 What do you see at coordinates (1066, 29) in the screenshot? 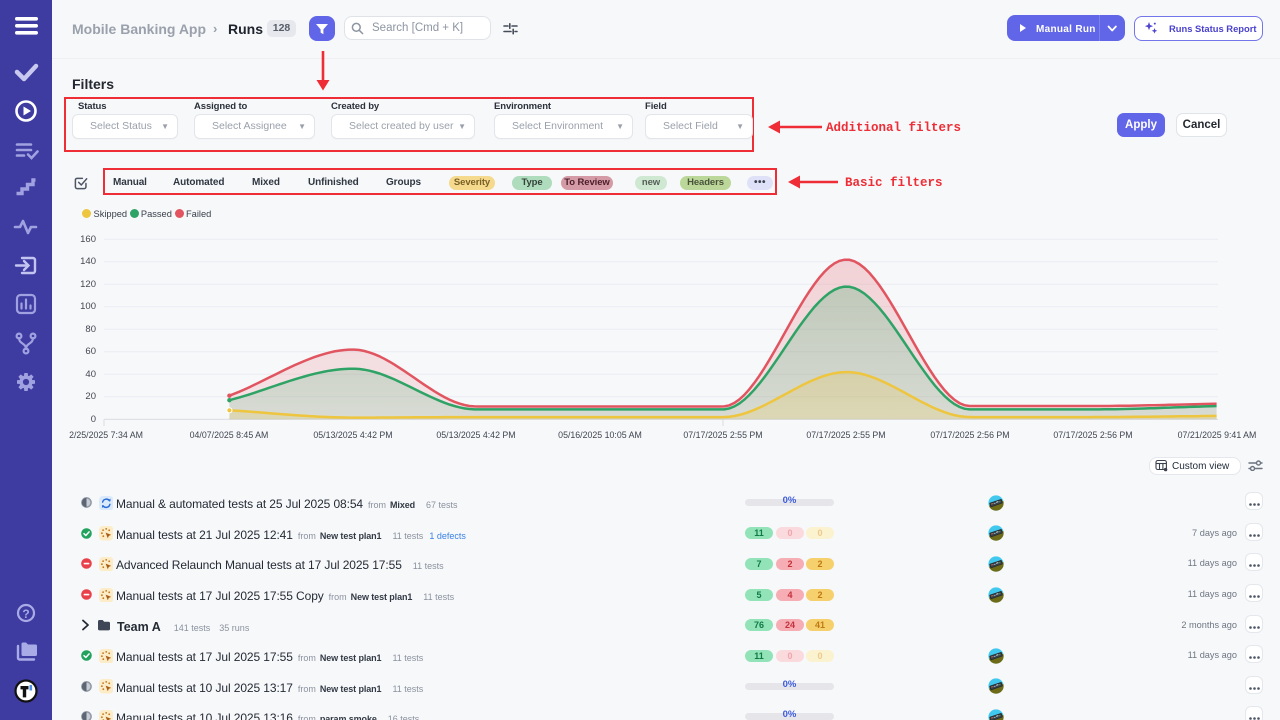
I see `svg-text: Manual Run` at bounding box center [1066, 29].